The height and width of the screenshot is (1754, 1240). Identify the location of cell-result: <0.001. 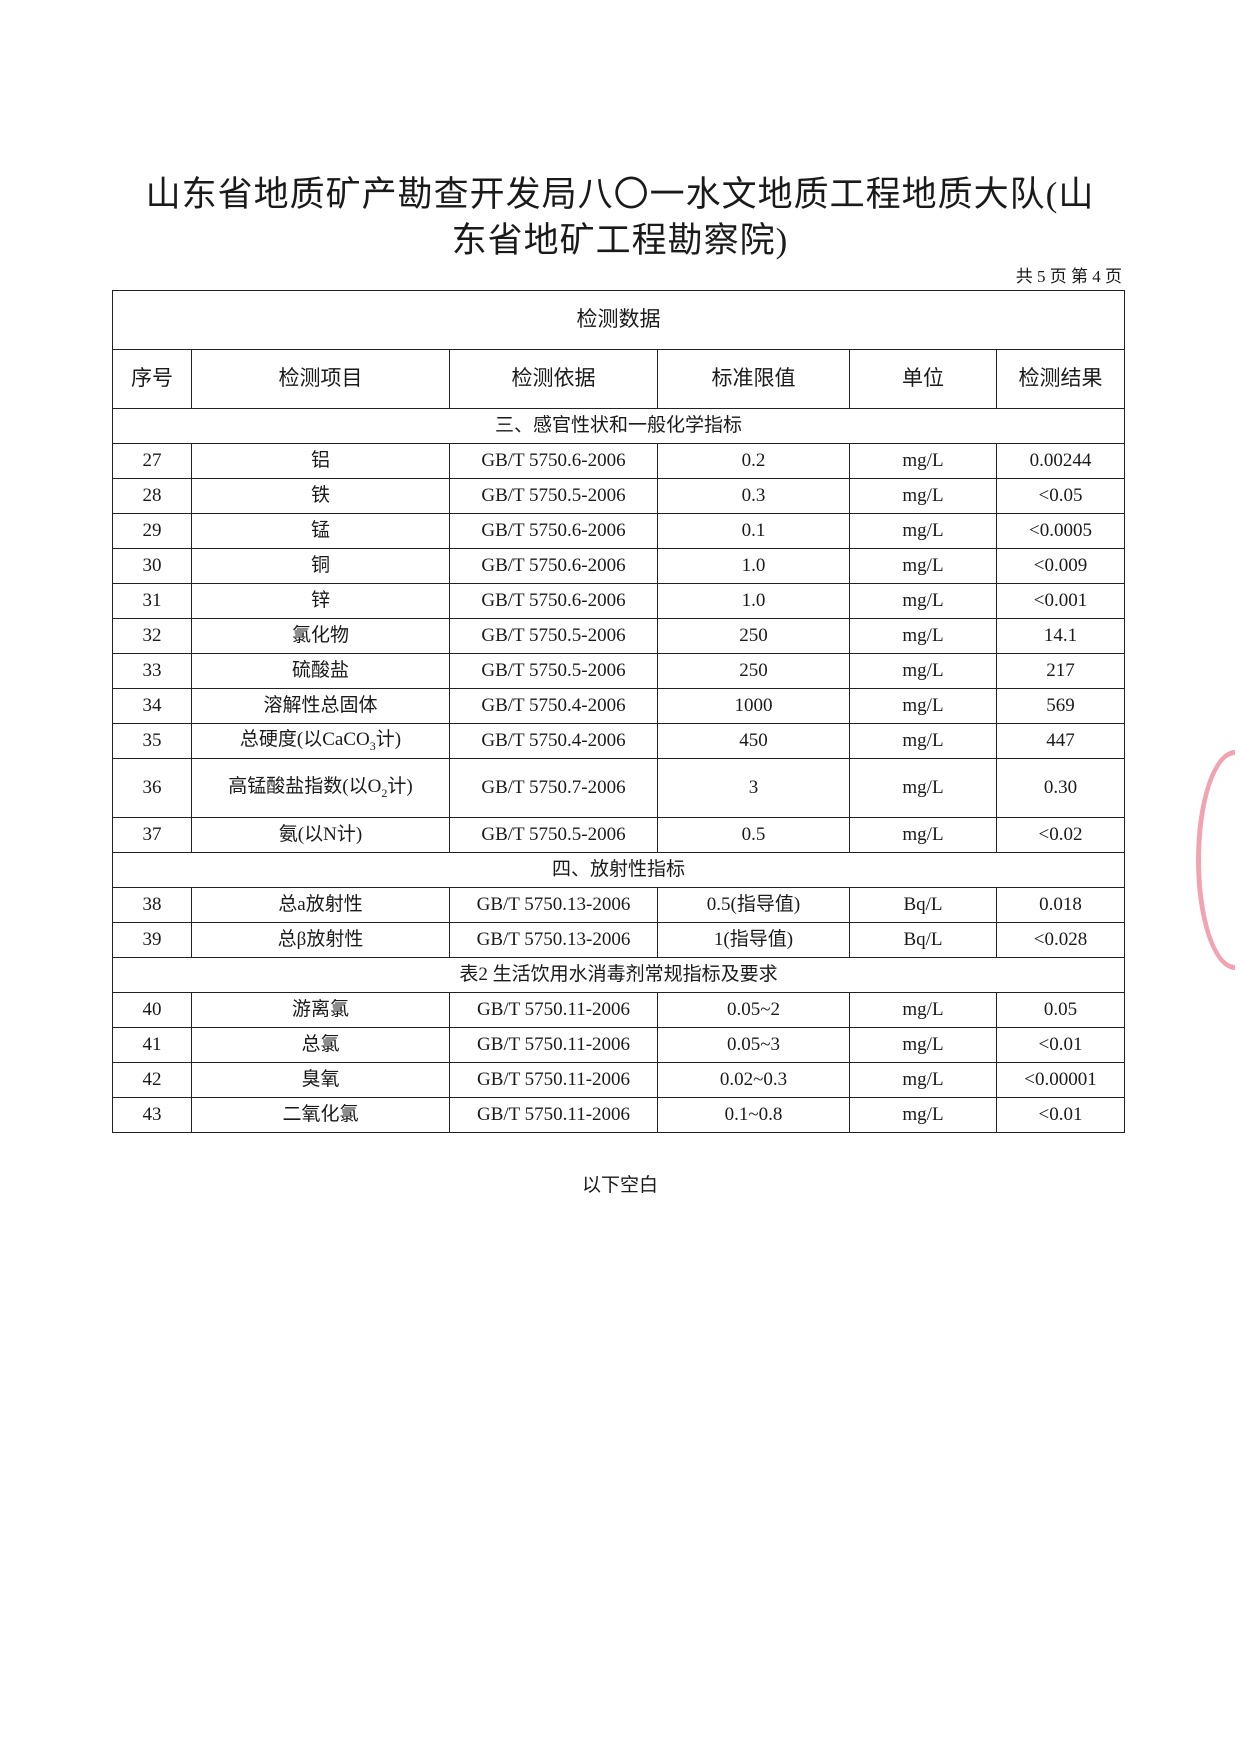
(1060, 601).